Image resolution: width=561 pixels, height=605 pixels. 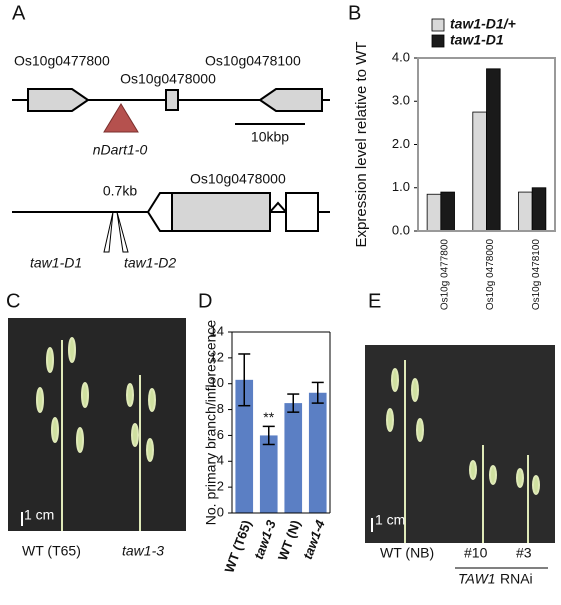 I want to click on y-tick-label: 6, so click(x=220, y=434).